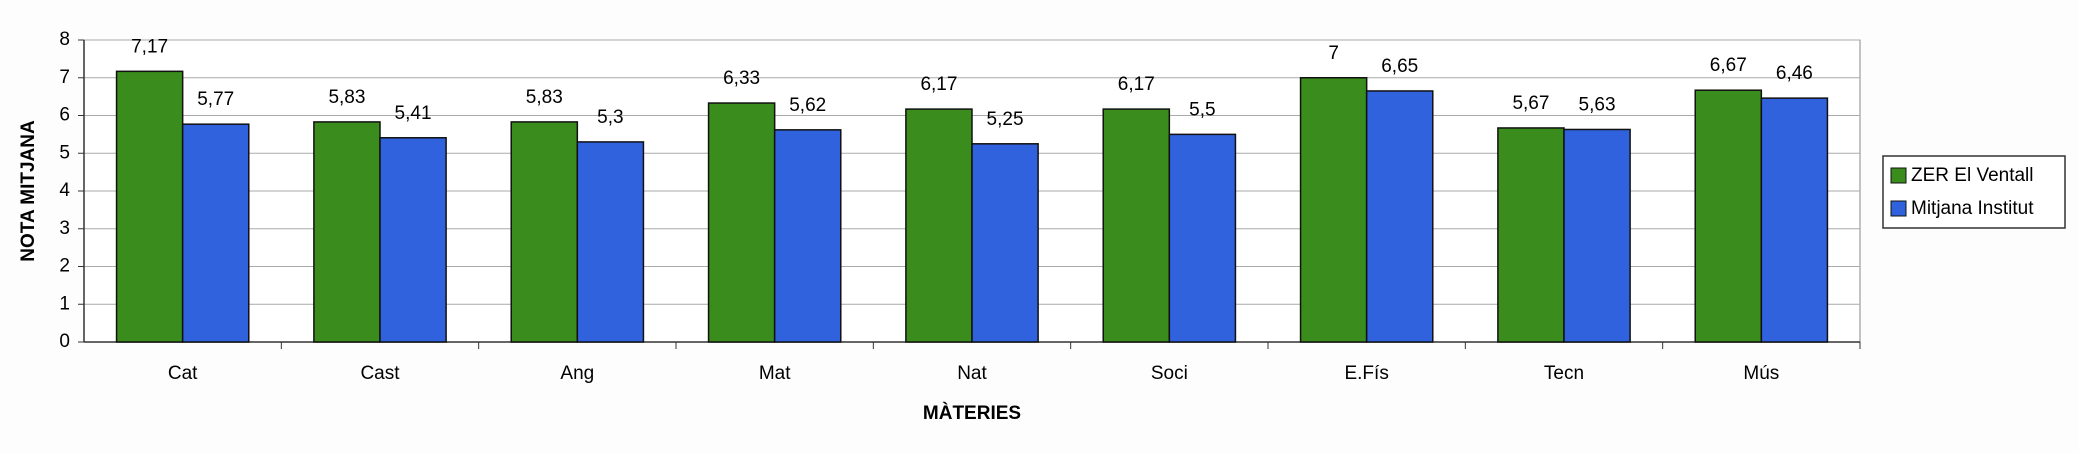 This screenshot has height=453, width=2079. What do you see at coordinates (1794, 73) in the screenshot?
I see `value-label: 6,46` at bounding box center [1794, 73].